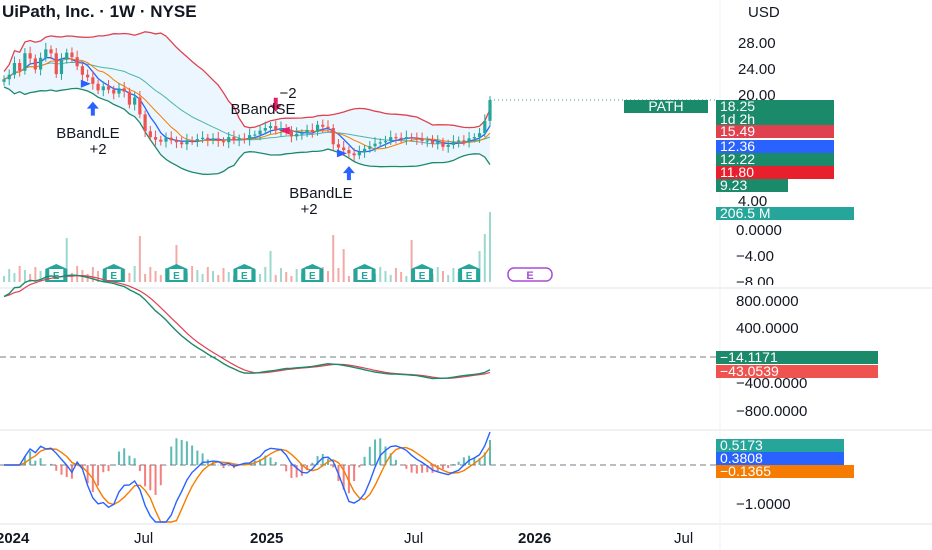 The image size is (932, 550). What do you see at coordinates (422, 274) in the screenshot?
I see `earnings-marker-face` at bounding box center [422, 274].